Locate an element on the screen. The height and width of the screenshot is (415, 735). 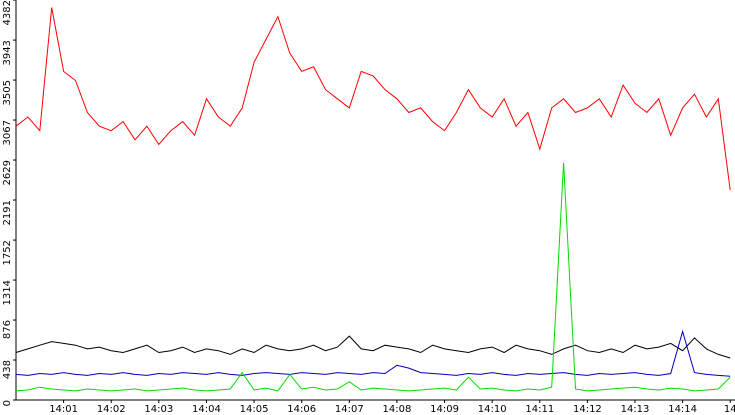
y-tick-label: 4382 is located at coordinates (7, 12).